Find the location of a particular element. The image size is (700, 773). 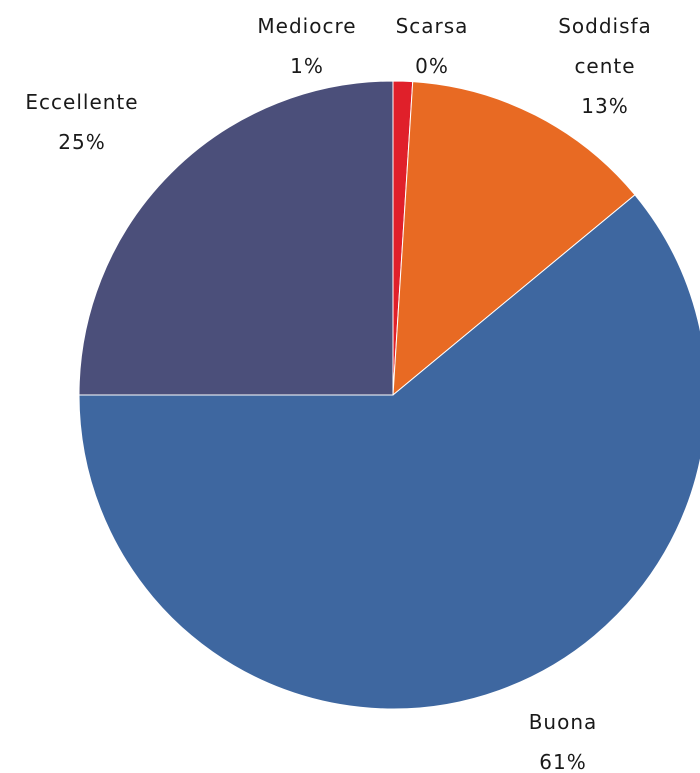

category-label: Mediocre is located at coordinates (307, 26).